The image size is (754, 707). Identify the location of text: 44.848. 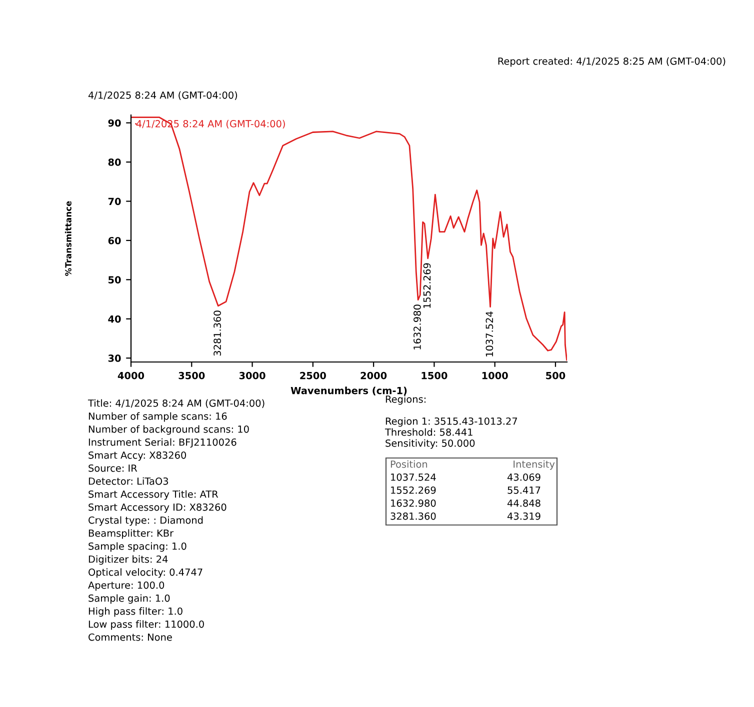
(523, 503).